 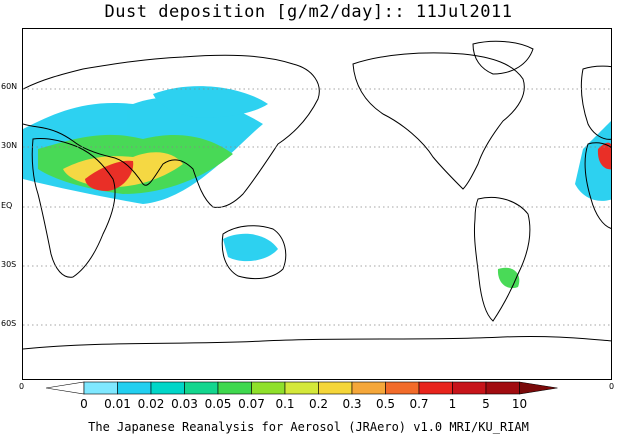 I want to click on lat-label-60n: 60N, so click(x=9, y=86).